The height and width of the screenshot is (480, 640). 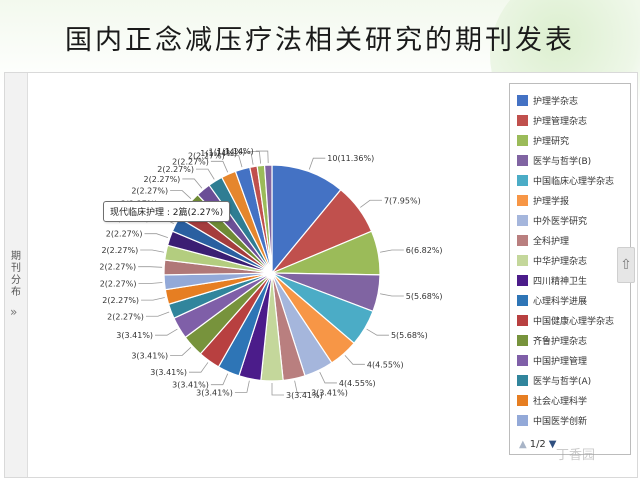 I want to click on legend-item: 四川精神卫生, so click(x=552, y=280).